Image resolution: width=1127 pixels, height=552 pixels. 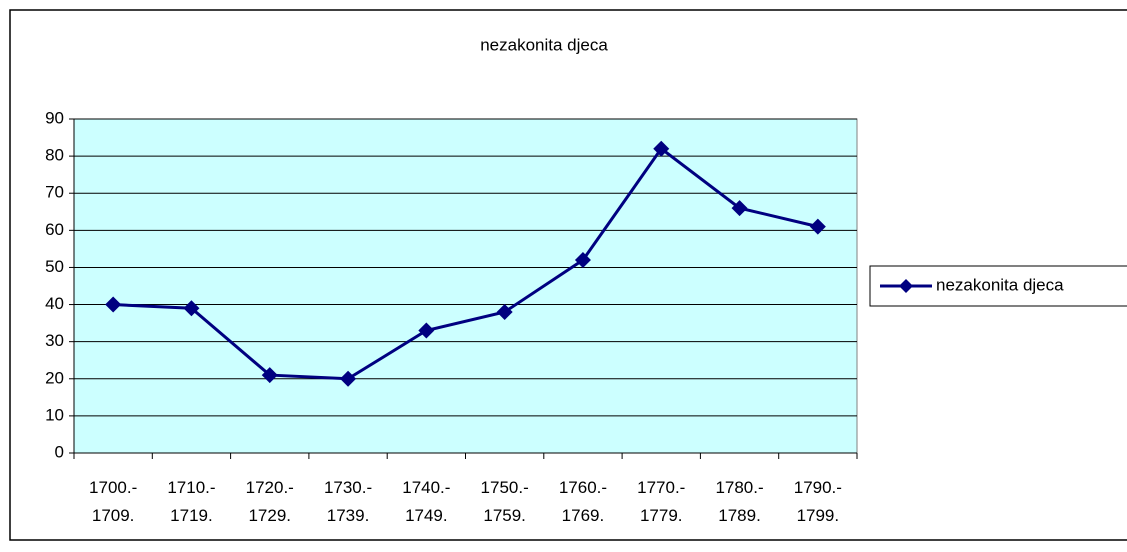 I want to click on x-tick-label: 1780.- 1789., so click(x=739, y=501).